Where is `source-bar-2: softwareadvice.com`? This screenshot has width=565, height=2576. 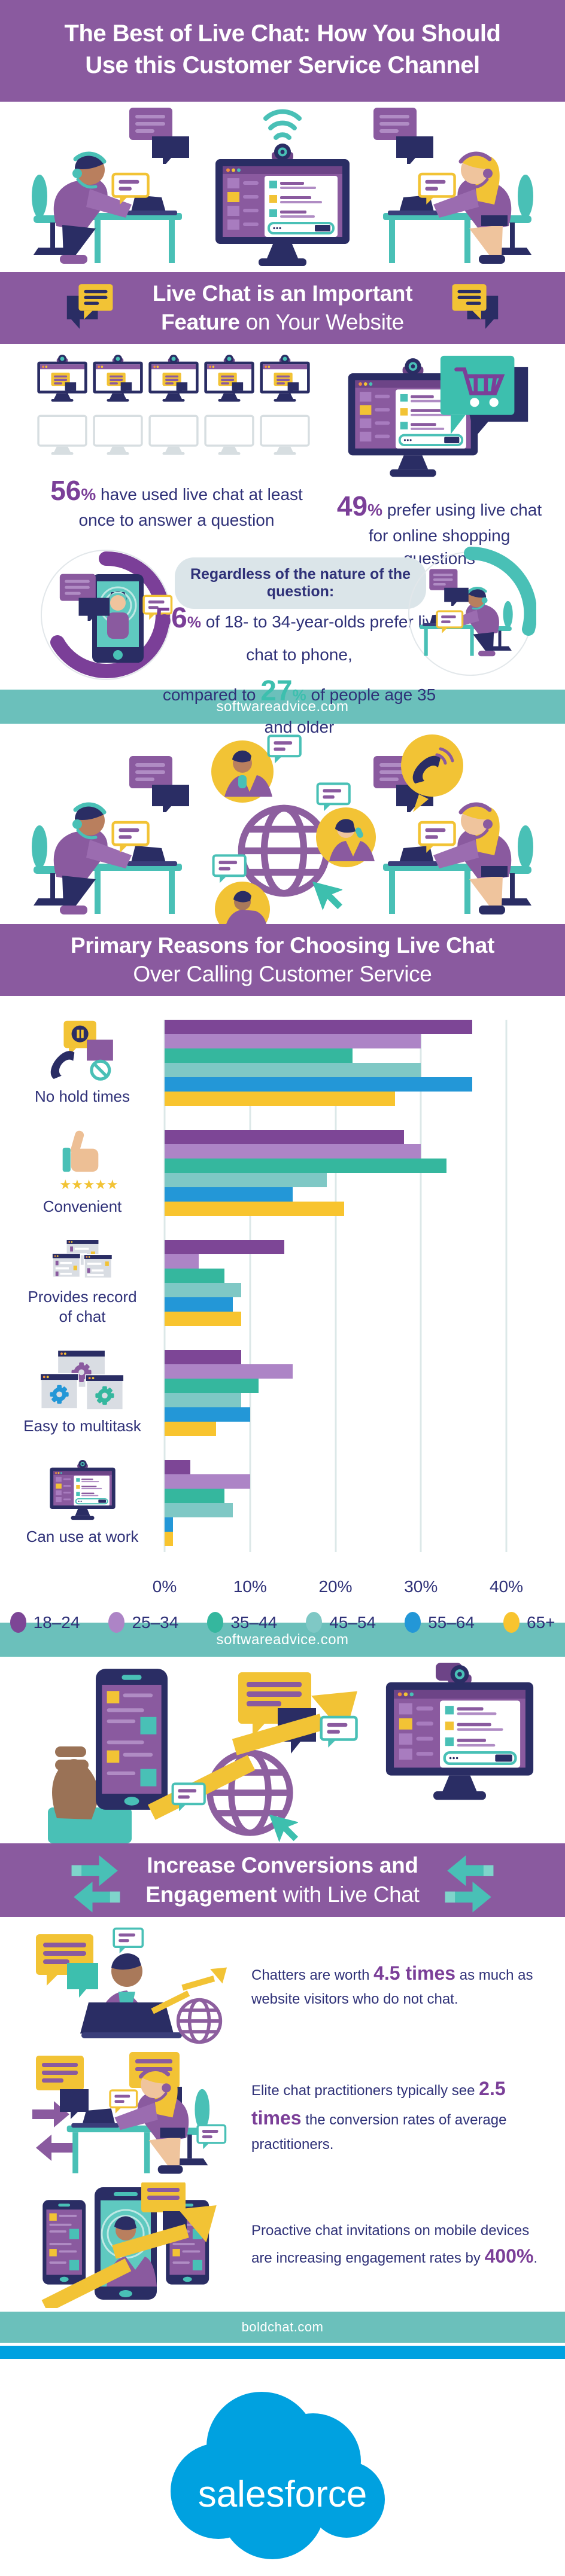 source-bar-2: softwareadvice.com is located at coordinates (282, 1640).